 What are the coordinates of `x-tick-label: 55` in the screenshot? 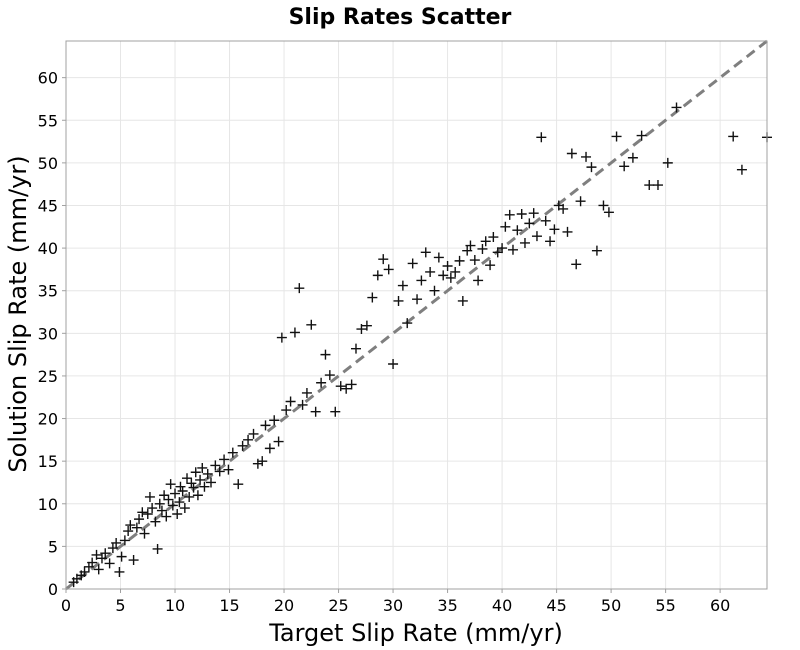 It's located at (665, 605).